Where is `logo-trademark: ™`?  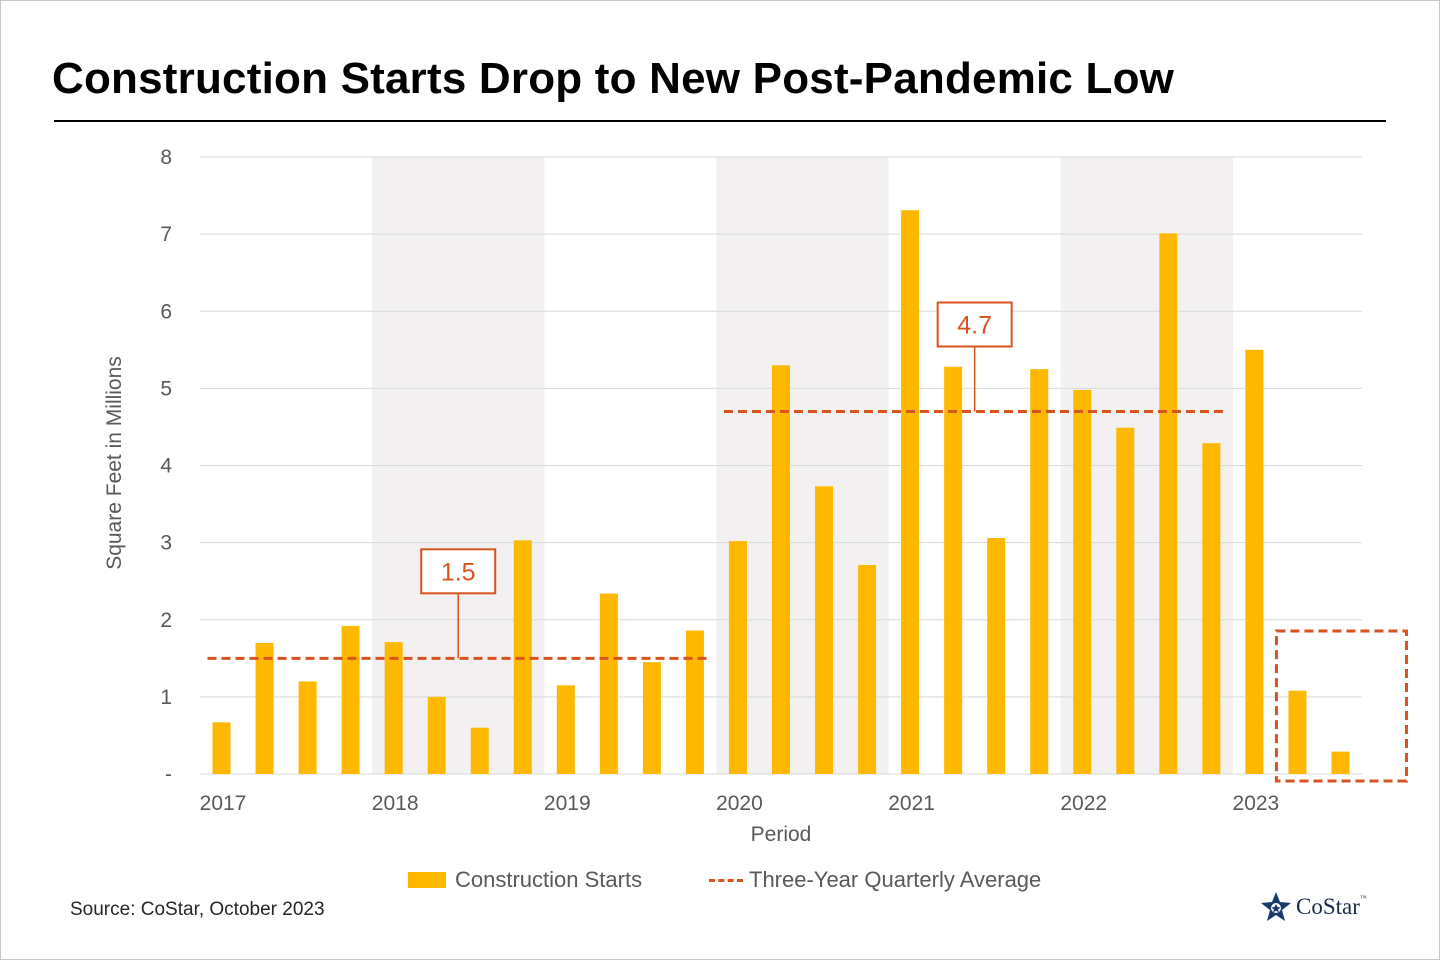
logo-trademark: ™ is located at coordinates (1363, 898).